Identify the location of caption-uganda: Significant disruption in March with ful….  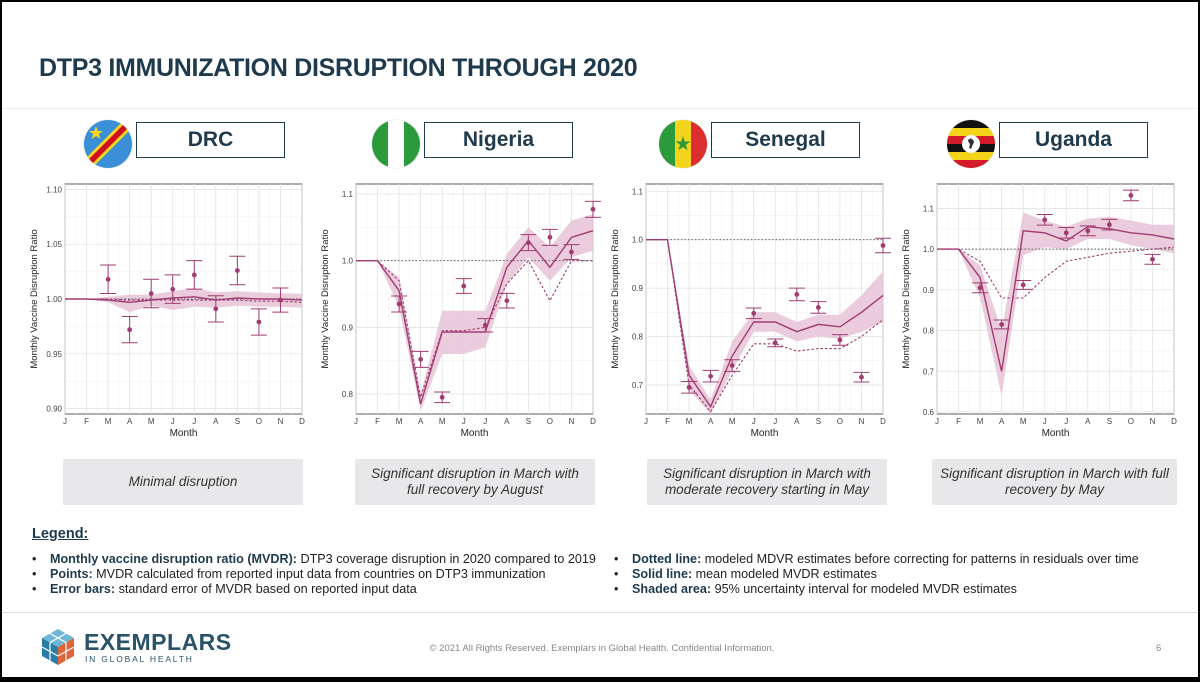
(1054, 482).